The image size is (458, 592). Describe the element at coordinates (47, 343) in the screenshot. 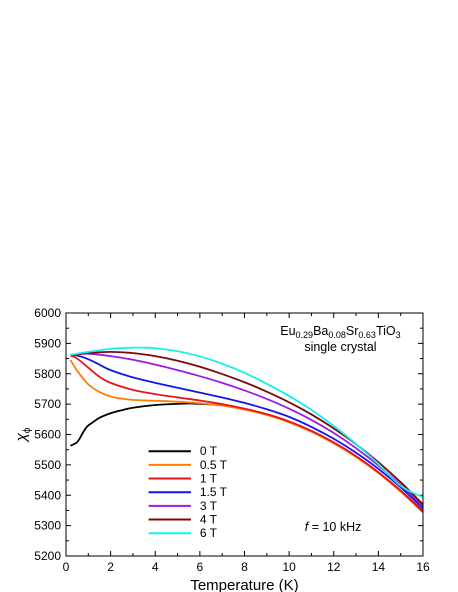

I see `y-tick-label: 5900` at that location.